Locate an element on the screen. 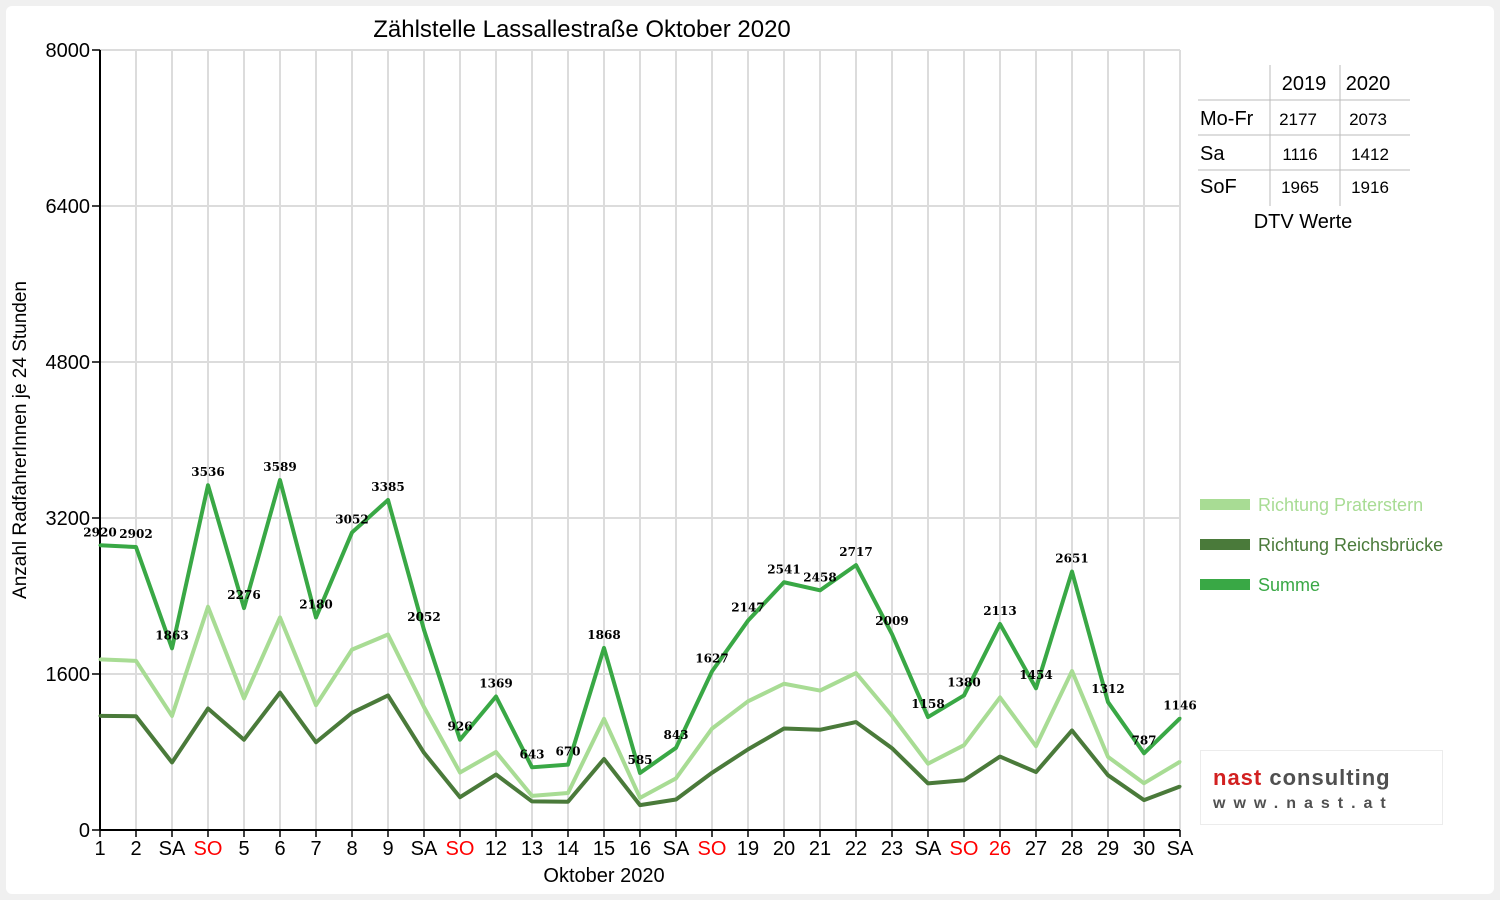 The height and width of the screenshot is (900, 1500). x-tick-label: 14 is located at coordinates (568, 849).